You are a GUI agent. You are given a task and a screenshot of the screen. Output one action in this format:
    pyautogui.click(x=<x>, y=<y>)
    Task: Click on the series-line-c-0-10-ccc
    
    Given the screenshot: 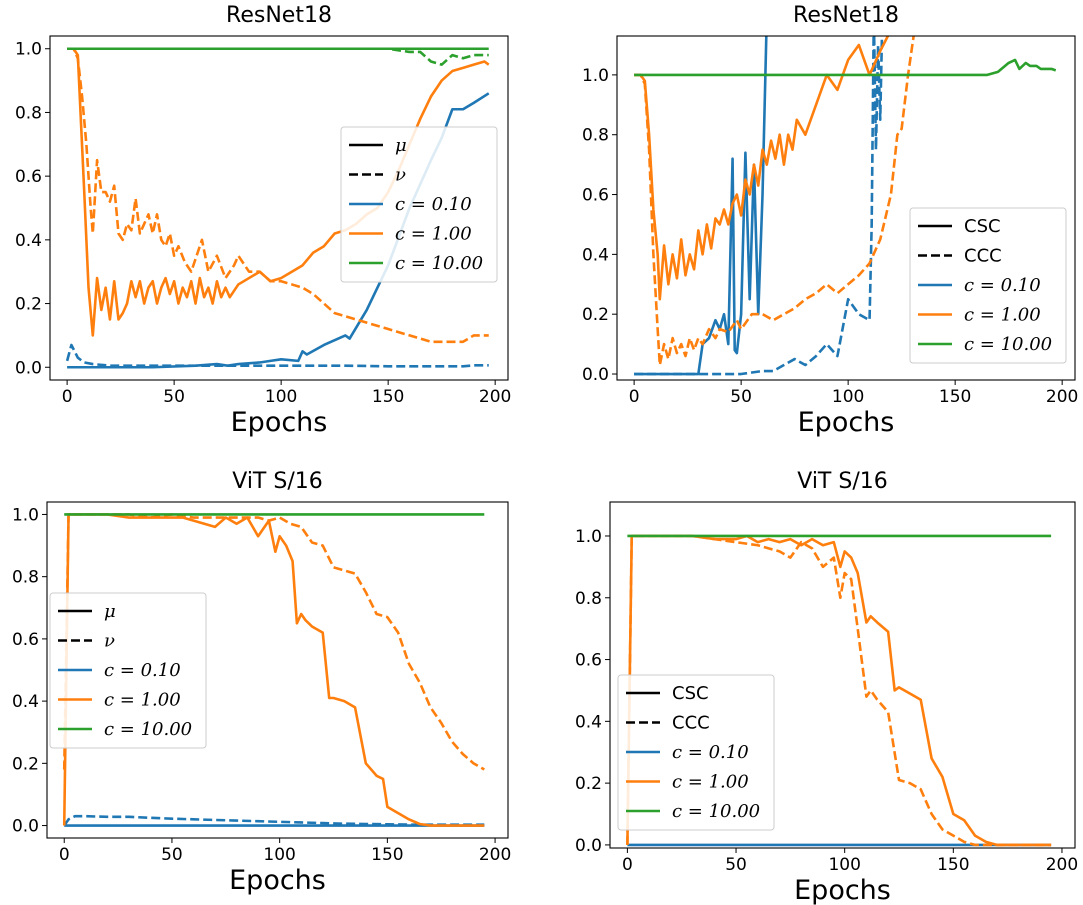 What is the action you would take?
    pyautogui.click(x=759, y=206)
    